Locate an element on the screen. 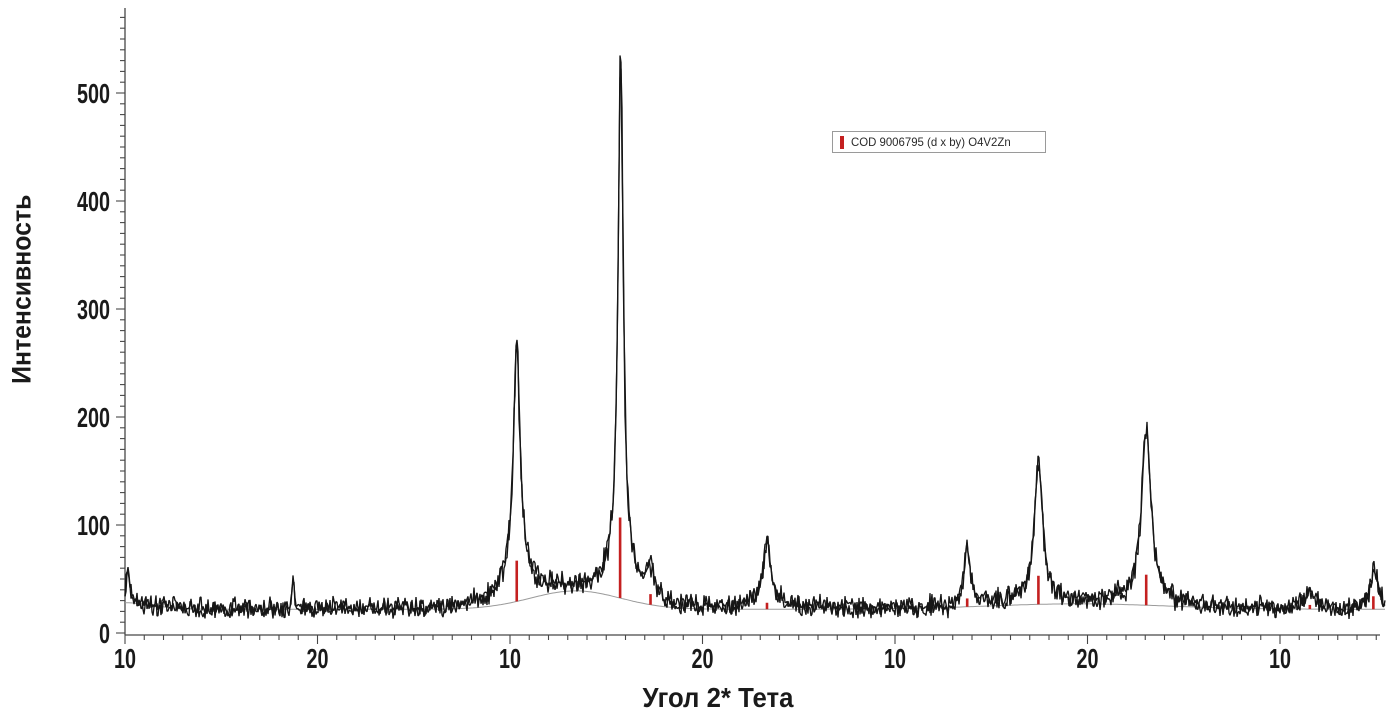  y-tick-label: 500 is located at coordinates (93, 93).